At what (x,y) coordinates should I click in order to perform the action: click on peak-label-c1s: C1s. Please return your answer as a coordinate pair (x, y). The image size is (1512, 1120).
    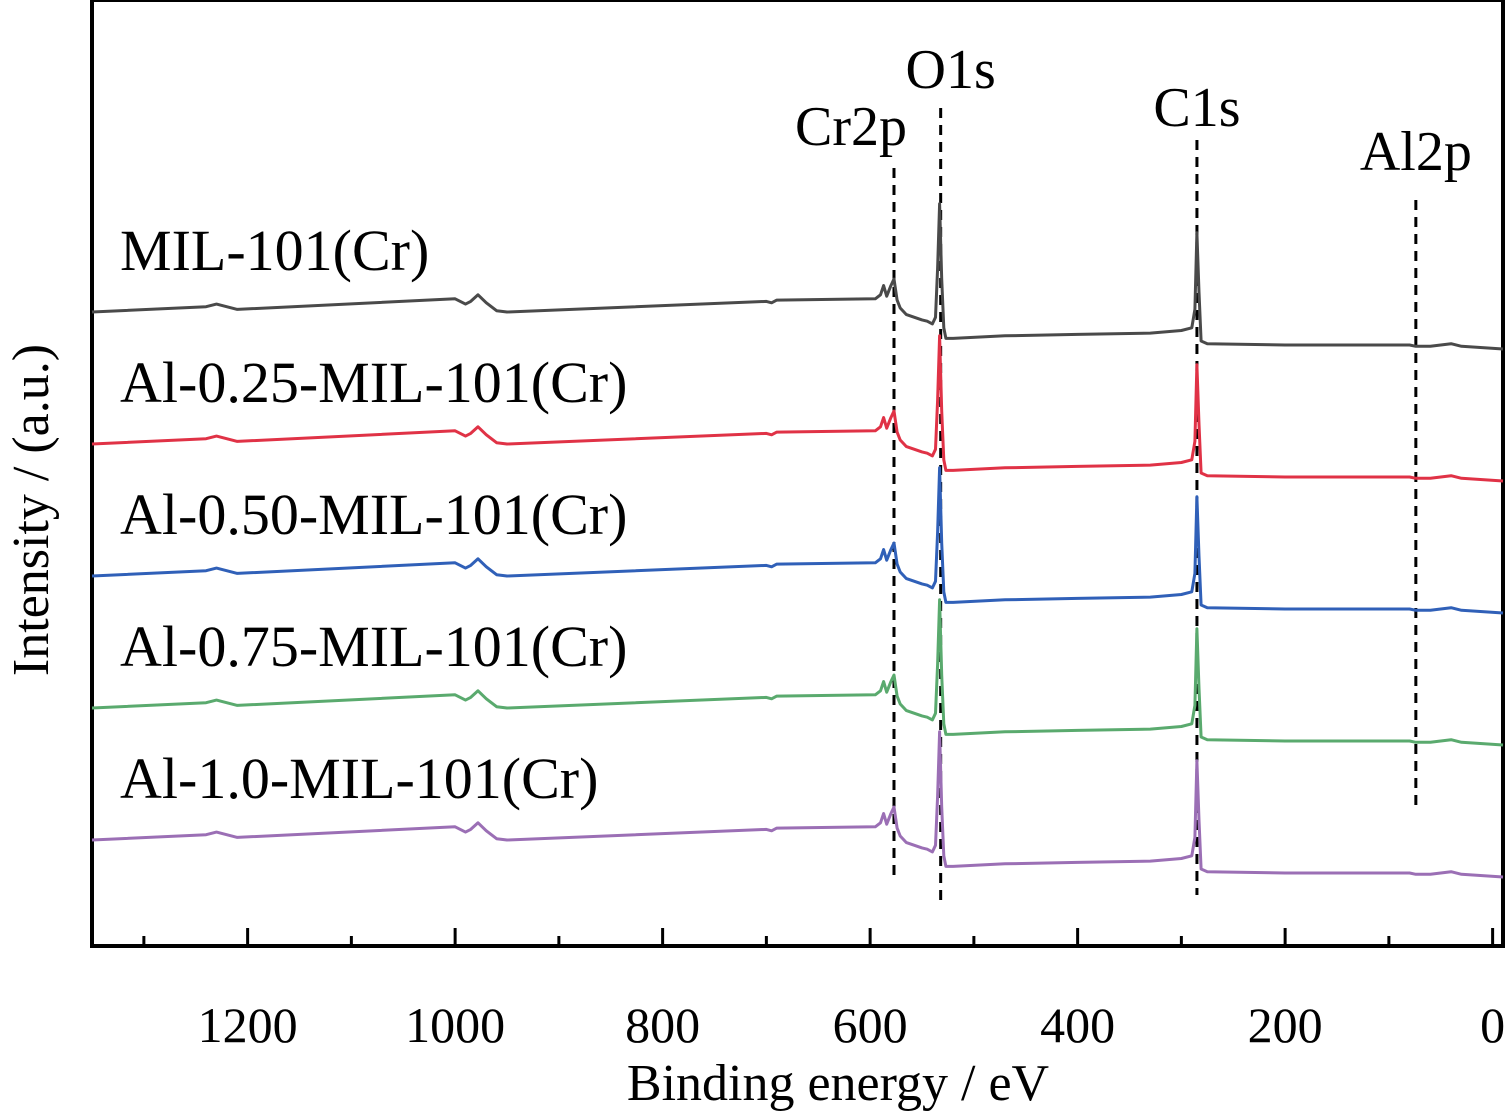
    Looking at the image, I should click on (1196, 108).